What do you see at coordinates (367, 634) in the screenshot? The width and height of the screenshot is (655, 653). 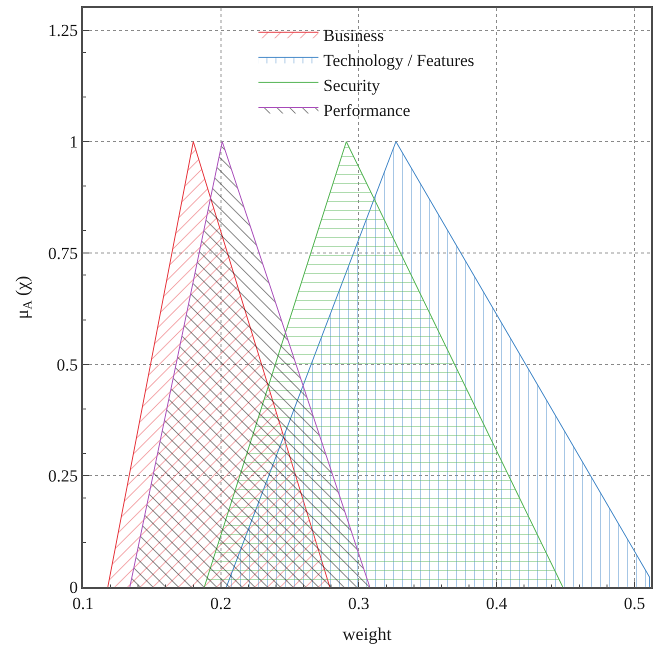 I see `x-axis-title: weight` at bounding box center [367, 634].